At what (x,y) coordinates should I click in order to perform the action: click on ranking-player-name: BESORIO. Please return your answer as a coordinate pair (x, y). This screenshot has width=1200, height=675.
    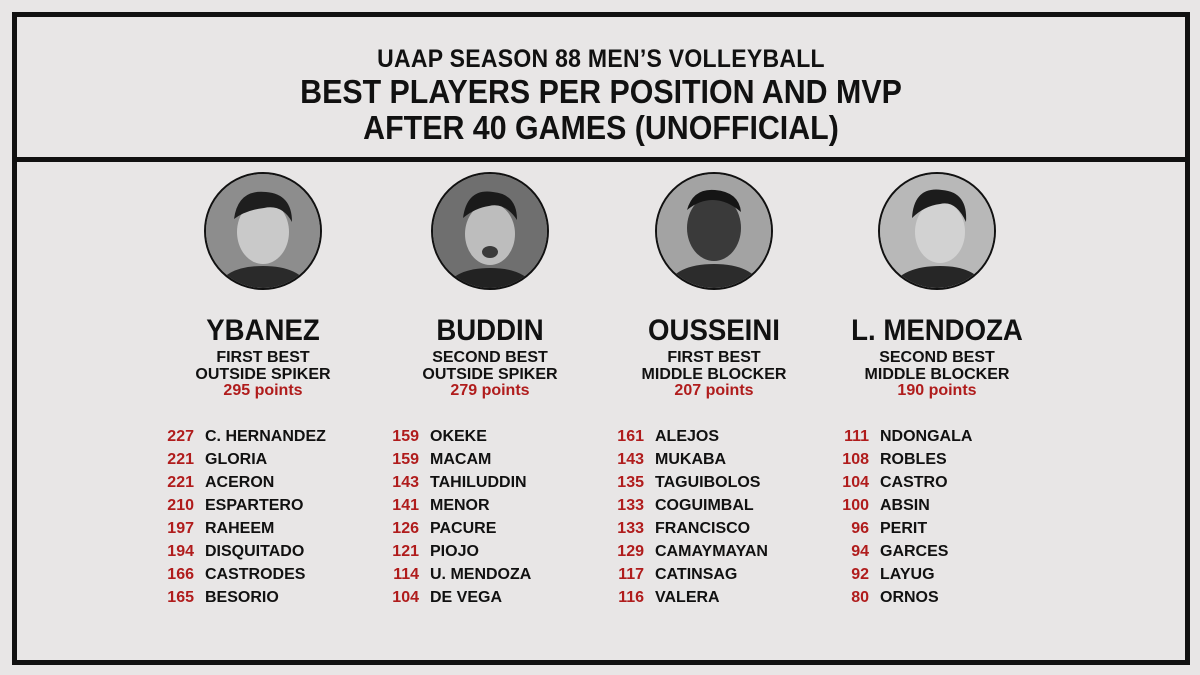
    Looking at the image, I should click on (242, 597).